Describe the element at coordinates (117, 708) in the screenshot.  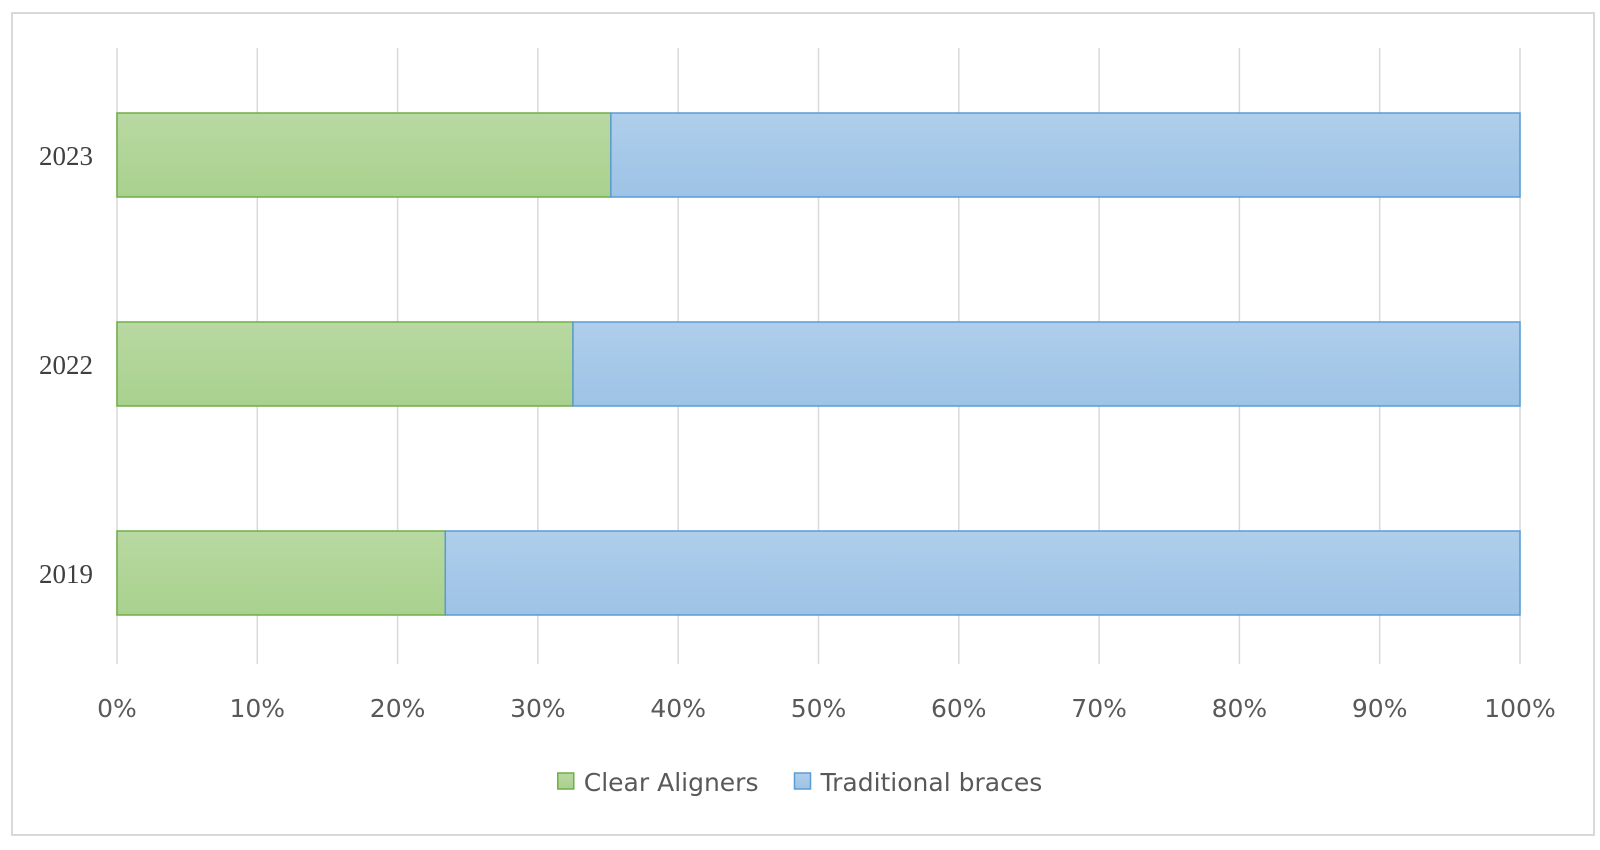
I see `x-tick-label: 0%` at that location.